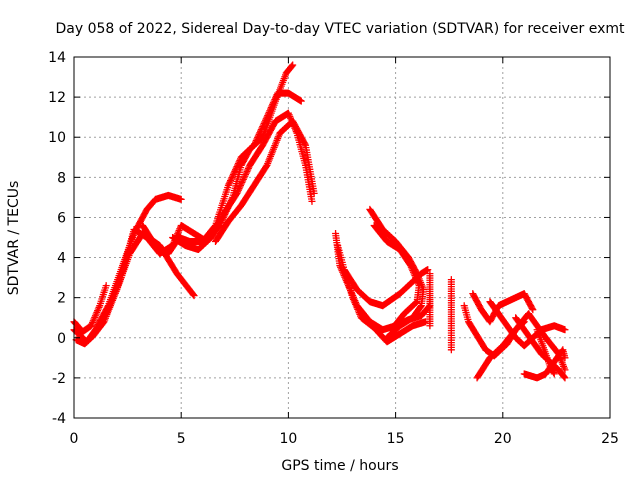  What do you see at coordinates (61, 218) in the screenshot?
I see `y-tick-label: 6` at bounding box center [61, 218].